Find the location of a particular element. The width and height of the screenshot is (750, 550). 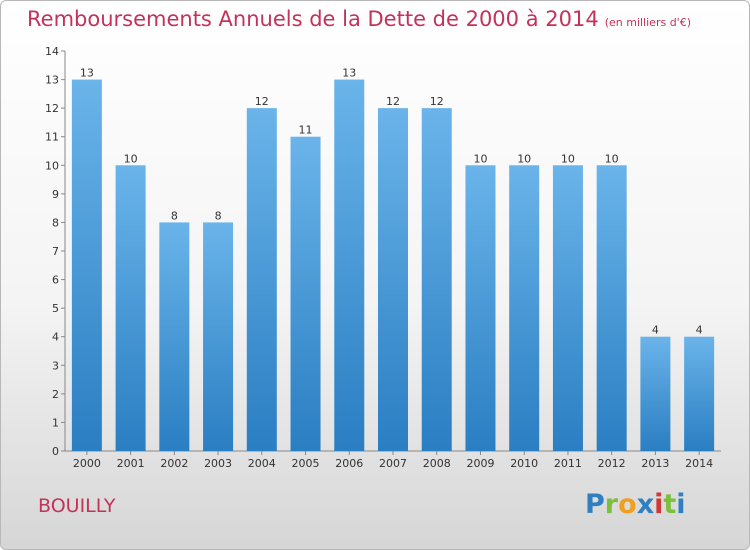

y-tick-label: 2 is located at coordinates (55, 394).